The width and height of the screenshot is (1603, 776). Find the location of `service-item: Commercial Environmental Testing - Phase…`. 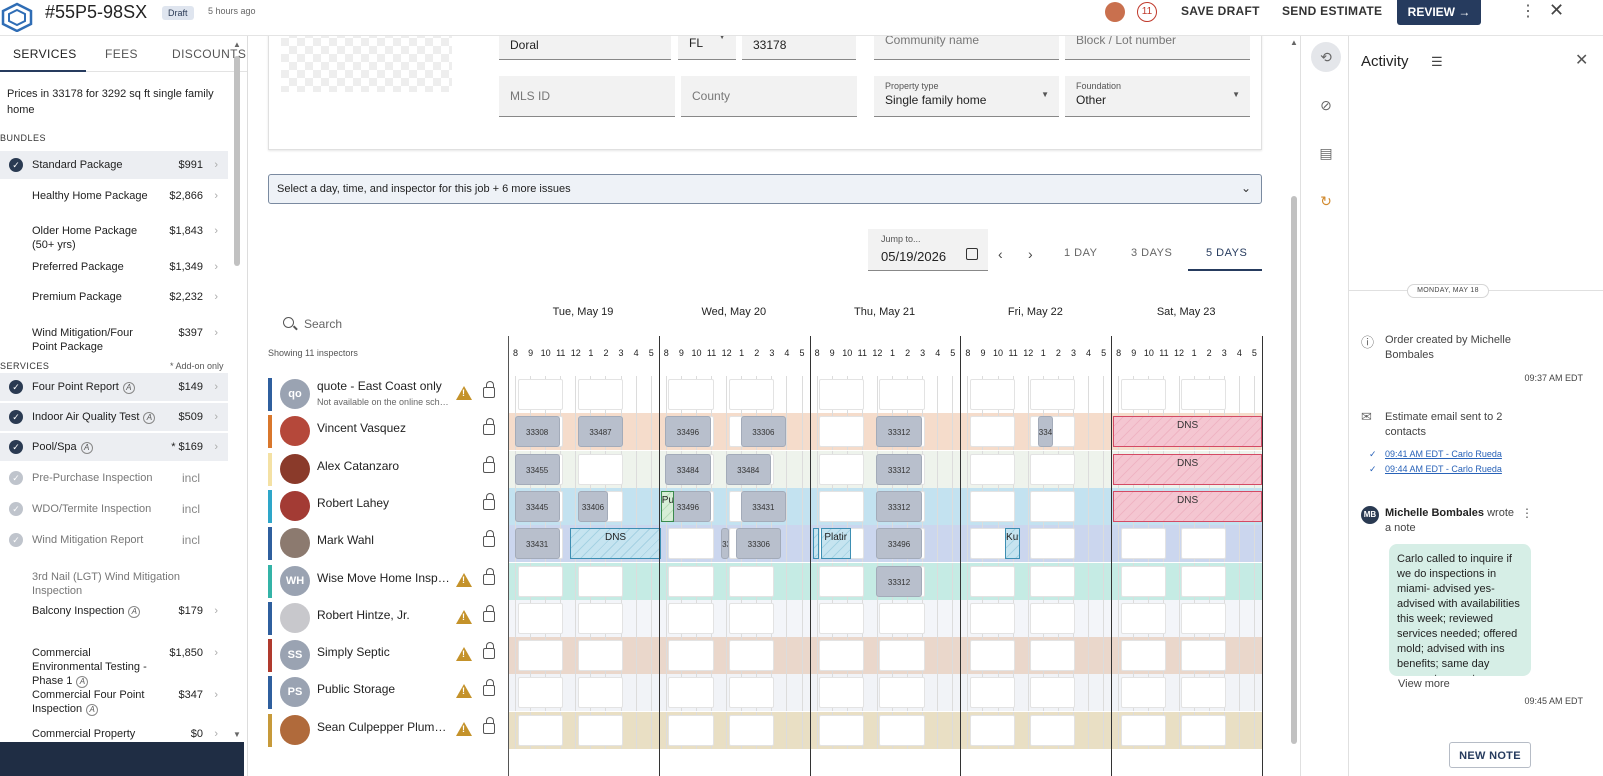

service-item: Commercial Environmental Testing - Phase… is located at coordinates (114, 660).